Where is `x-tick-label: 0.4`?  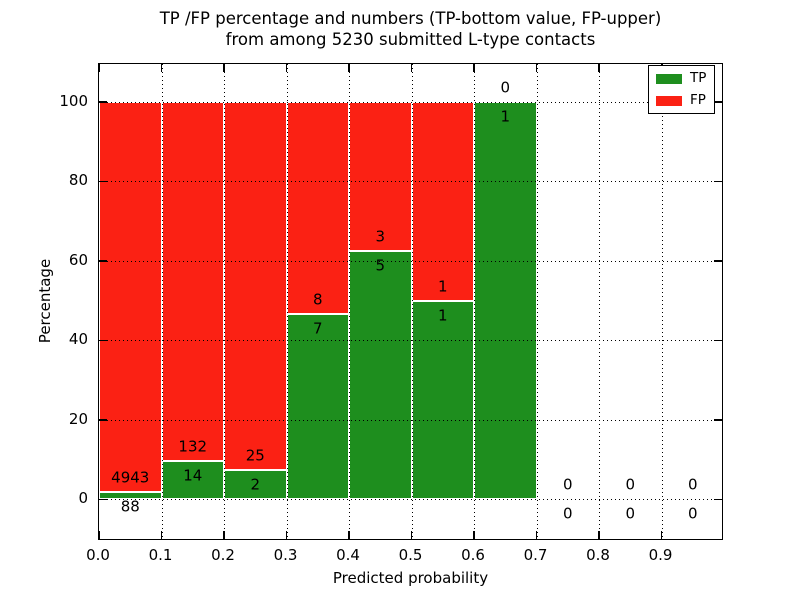 x-tick-label: 0.4 is located at coordinates (348, 555).